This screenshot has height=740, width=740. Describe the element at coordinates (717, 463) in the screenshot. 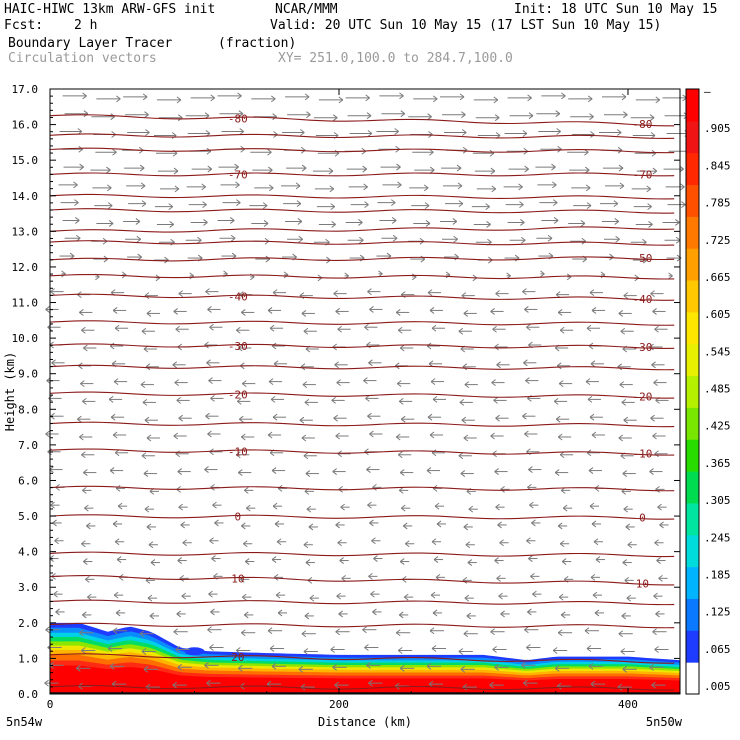

I see `colorbar-label: .365` at that location.